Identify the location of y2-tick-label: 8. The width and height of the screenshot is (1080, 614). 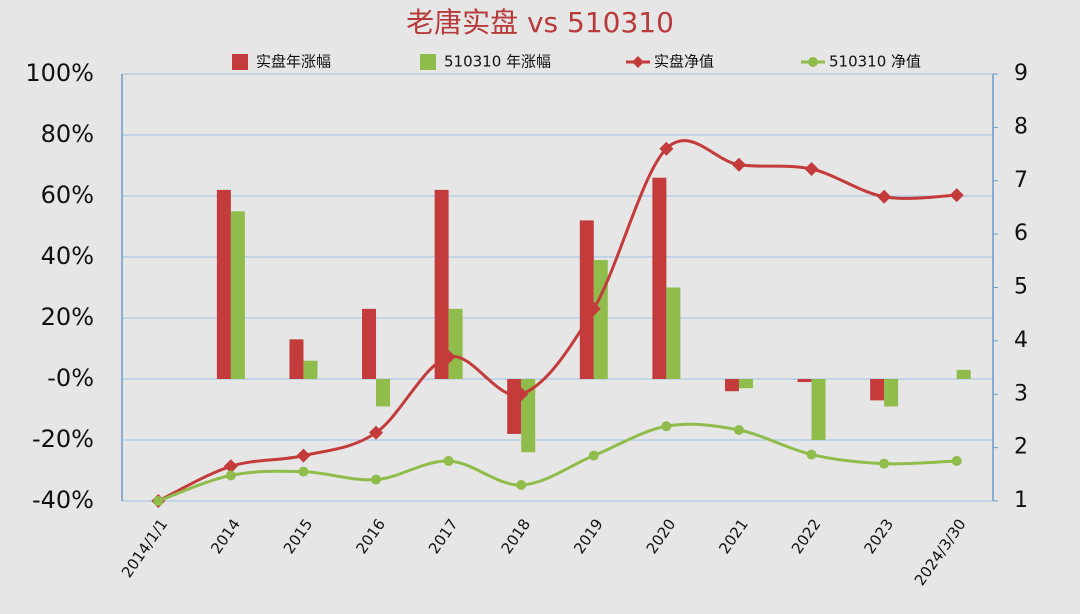
(1021, 126).